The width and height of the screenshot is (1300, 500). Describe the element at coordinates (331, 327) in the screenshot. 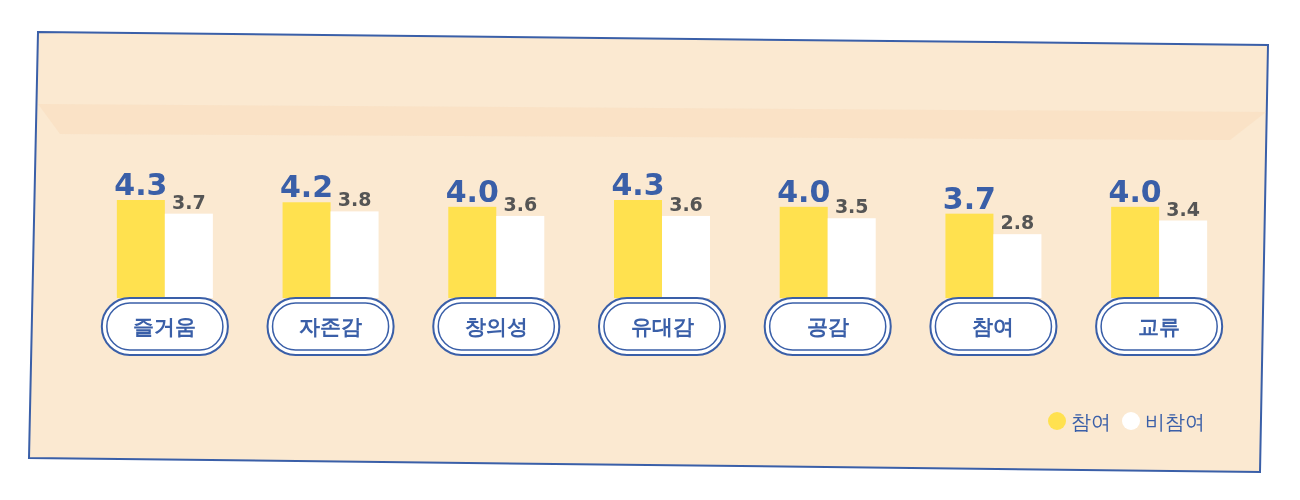

I see `x-tick-label: 자존감` at that location.